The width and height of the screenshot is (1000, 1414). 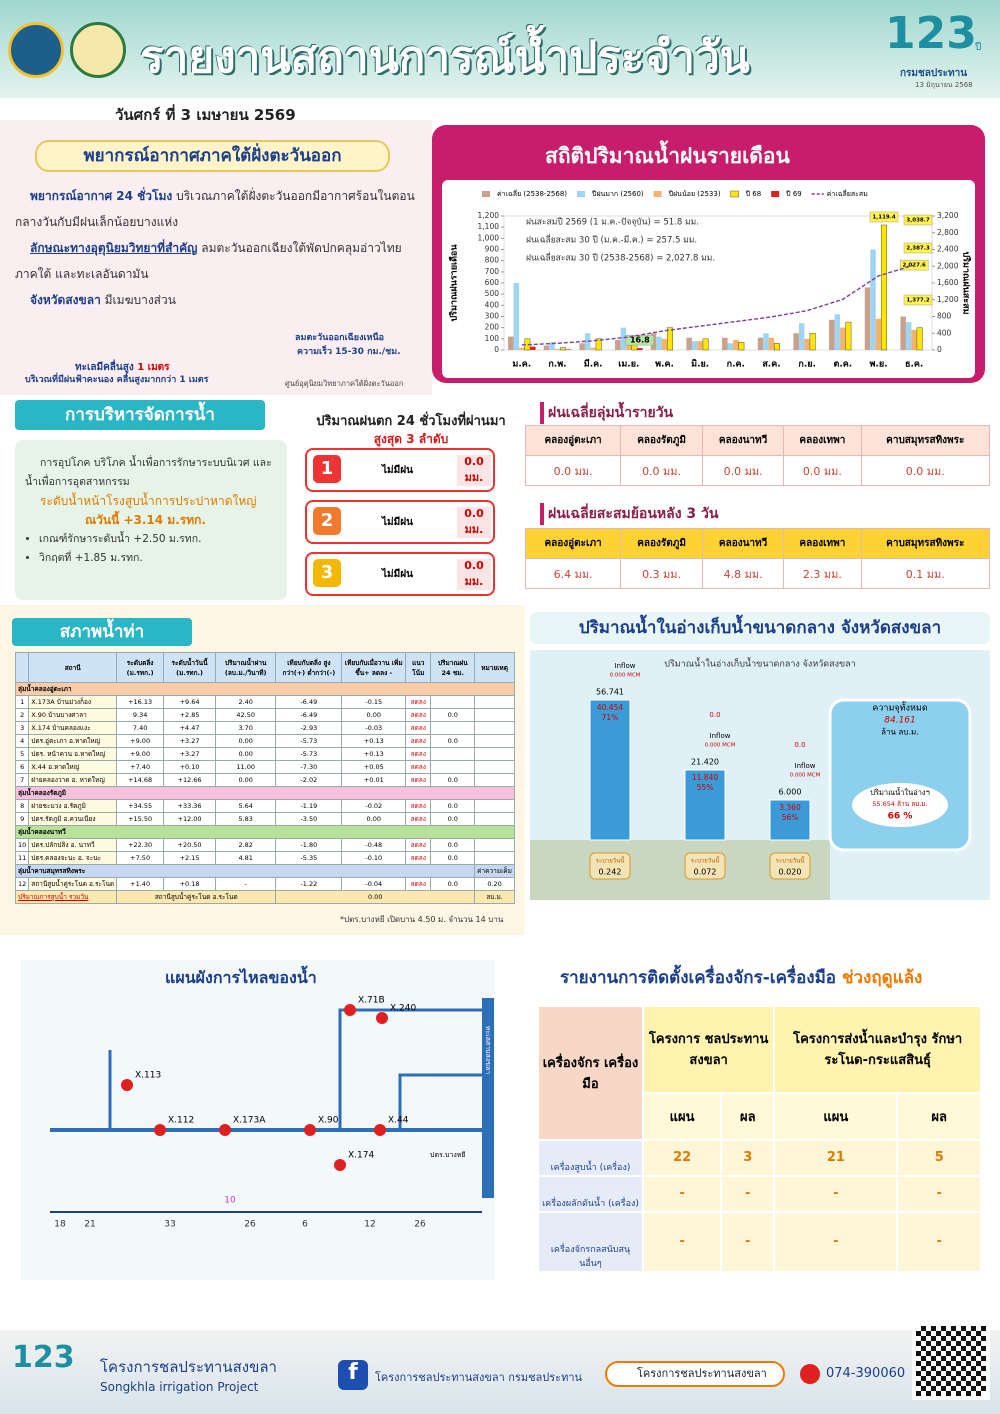 I want to click on wave: ทะเลมีคลื่นสูง 1 เมตร, so click(x=122, y=367).